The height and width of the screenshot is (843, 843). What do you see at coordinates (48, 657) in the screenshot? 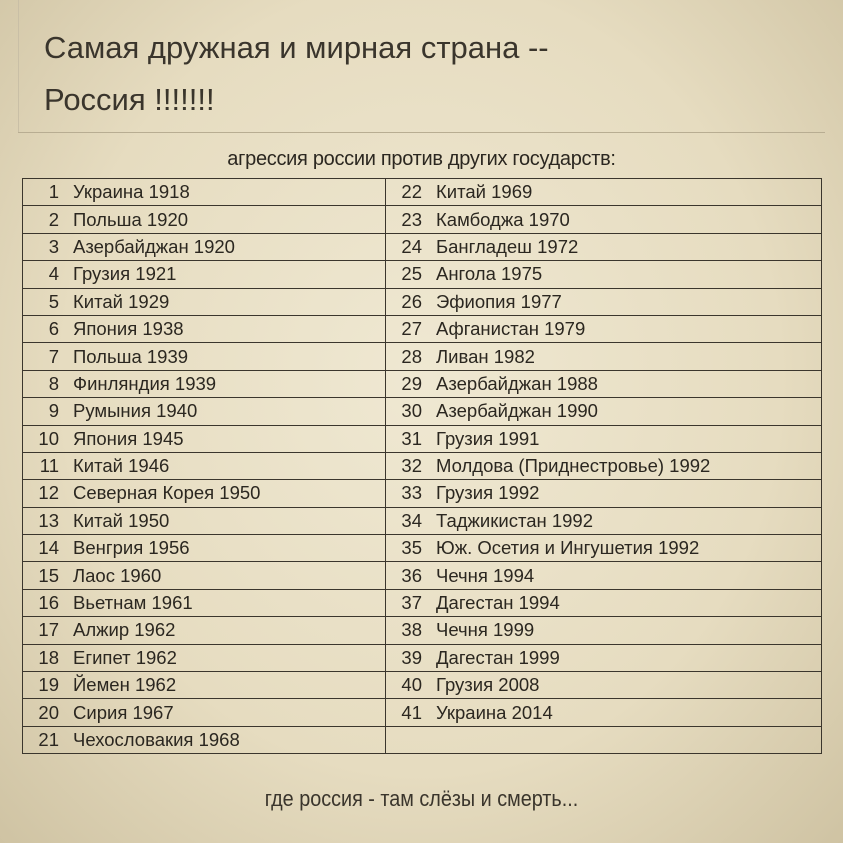
I see `row-number: 18` at bounding box center [48, 657].